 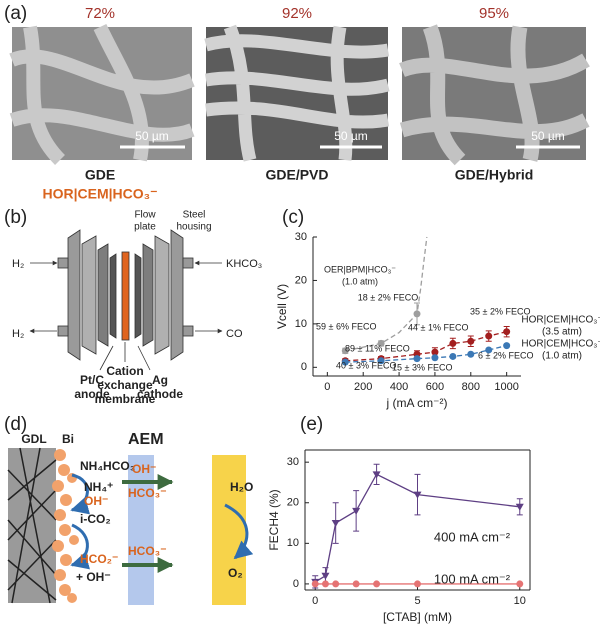 What do you see at coordinates (366, 365) in the screenshot?
I see `annotation: 40 ± 3% FECO` at bounding box center [366, 365].